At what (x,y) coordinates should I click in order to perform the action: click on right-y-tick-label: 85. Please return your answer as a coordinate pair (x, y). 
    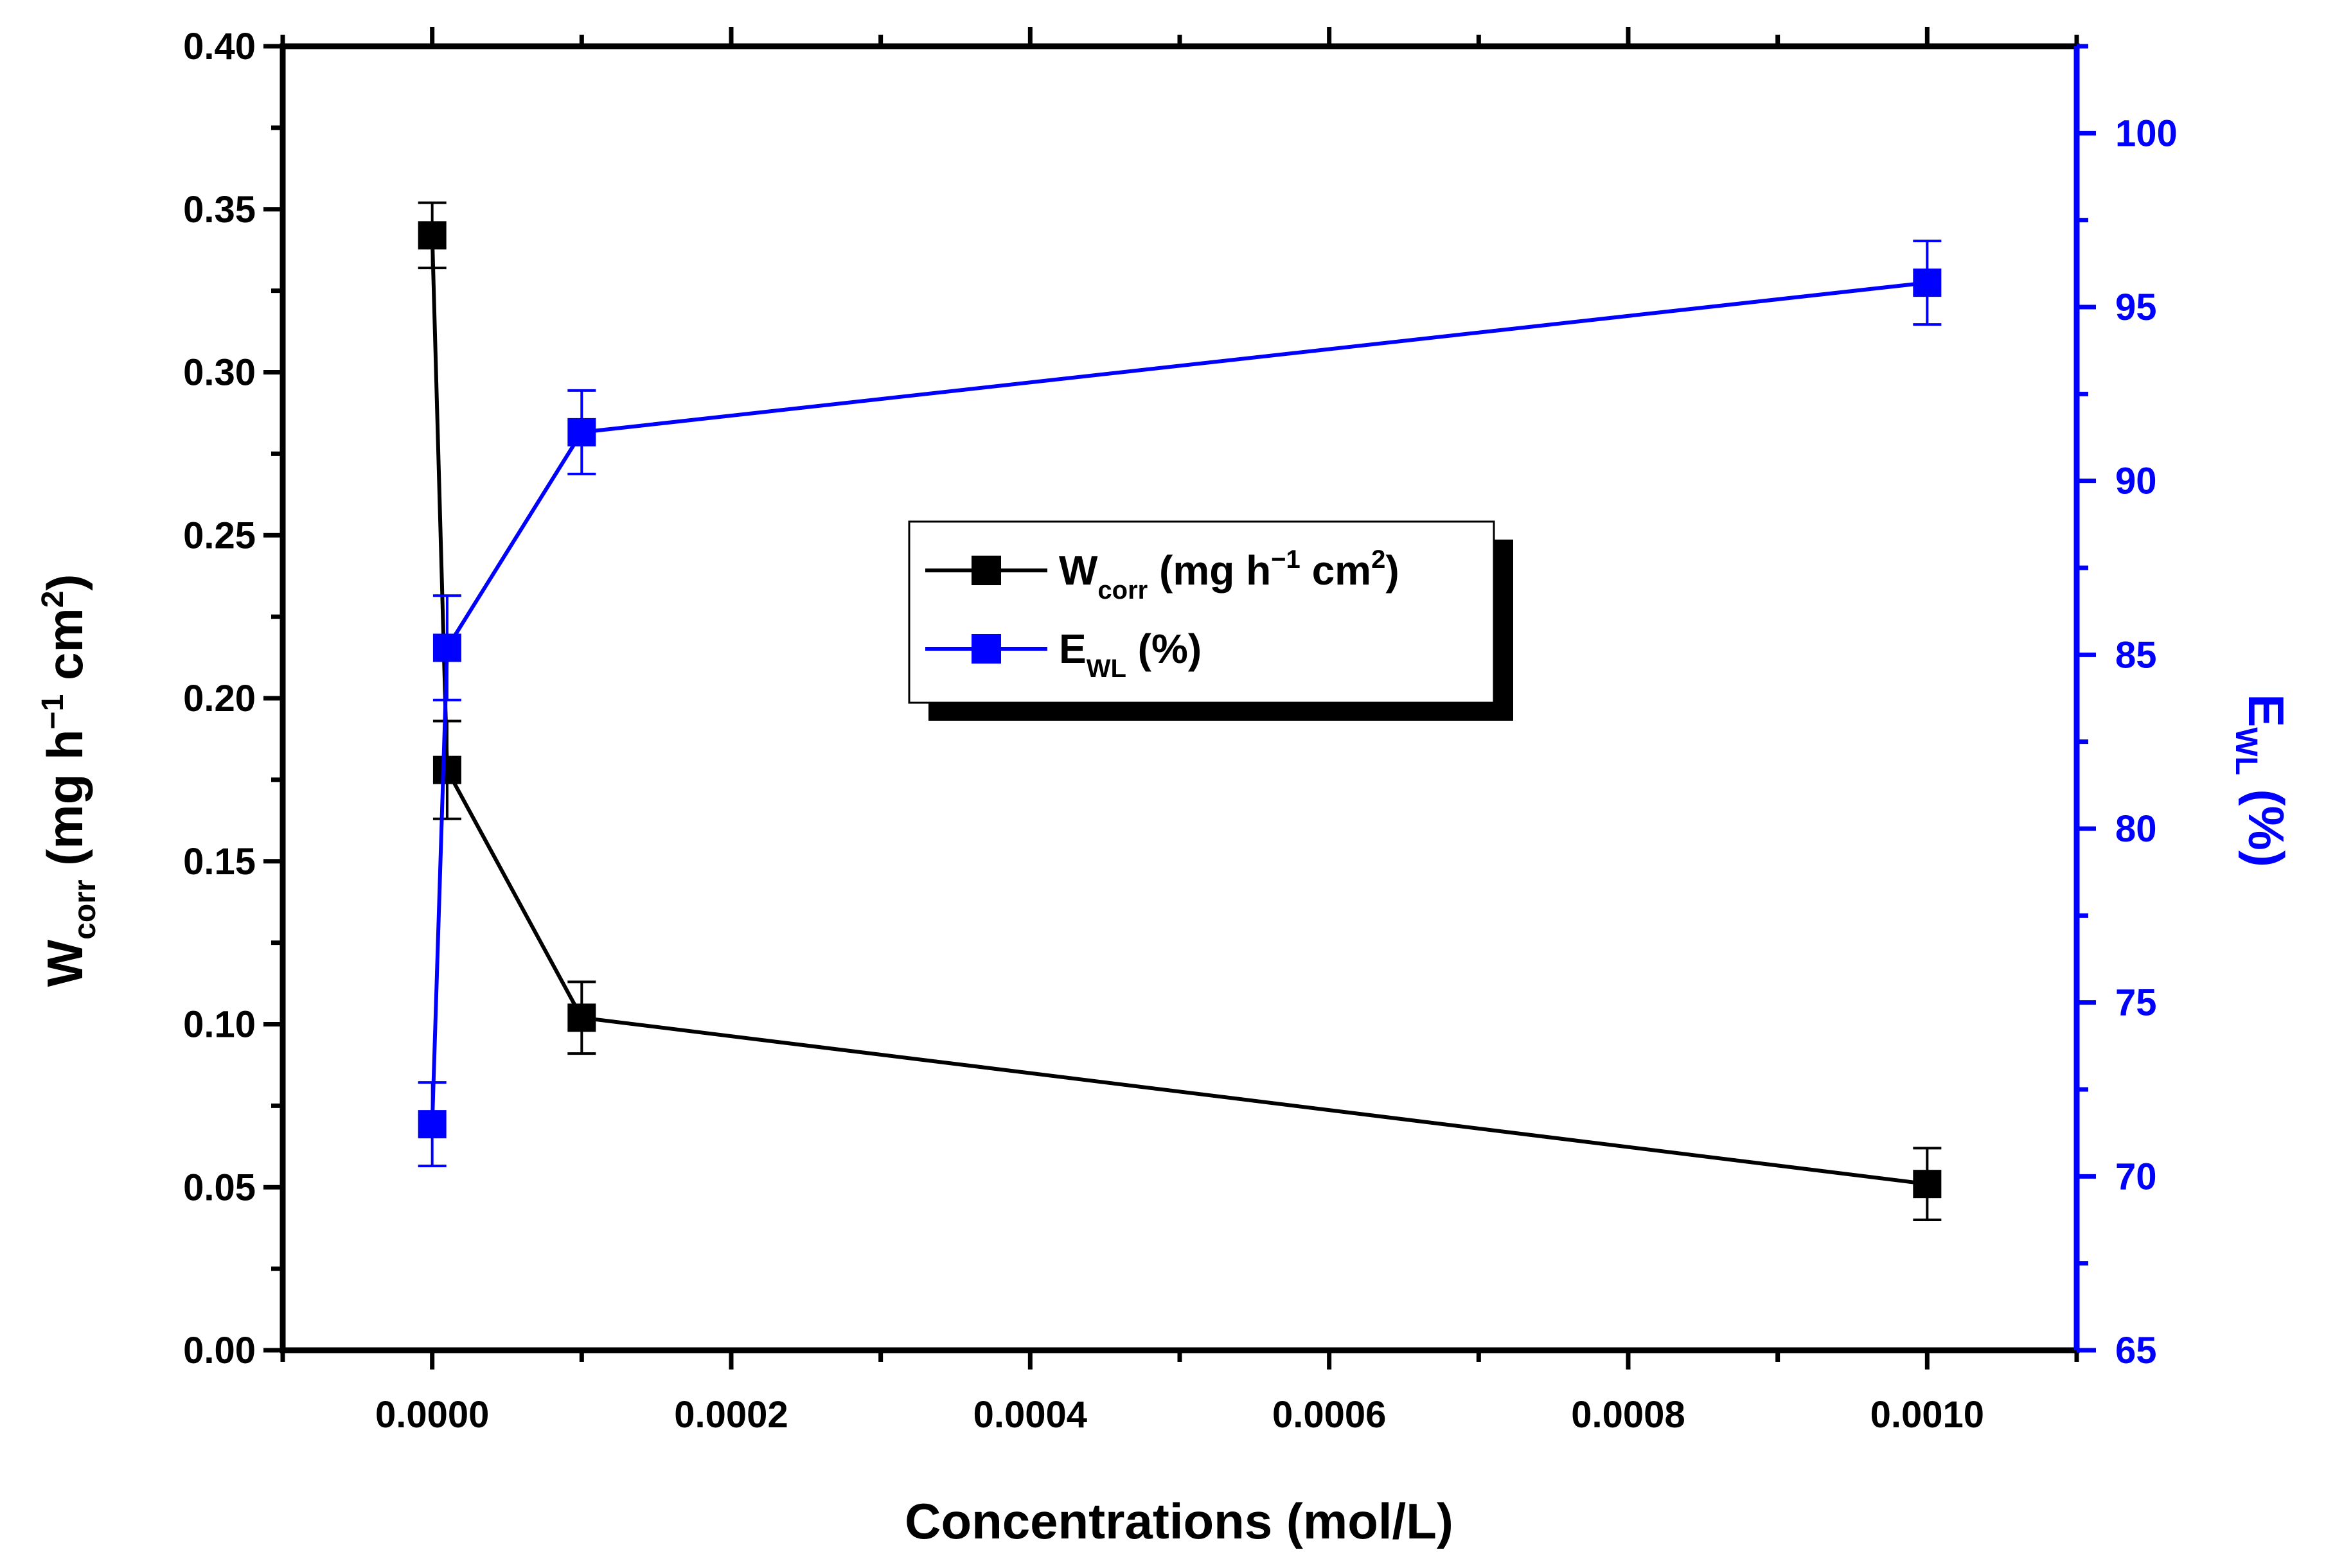
    Looking at the image, I should click on (2136, 655).